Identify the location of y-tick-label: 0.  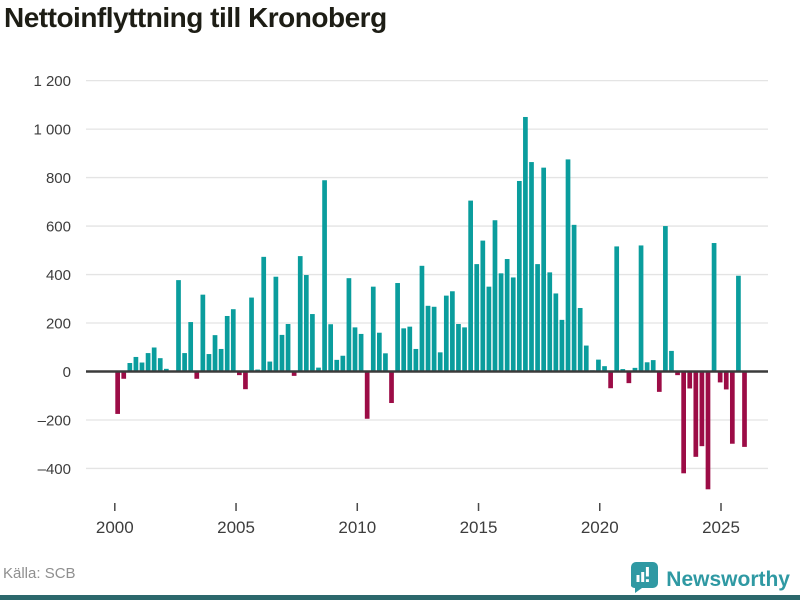
(67, 372).